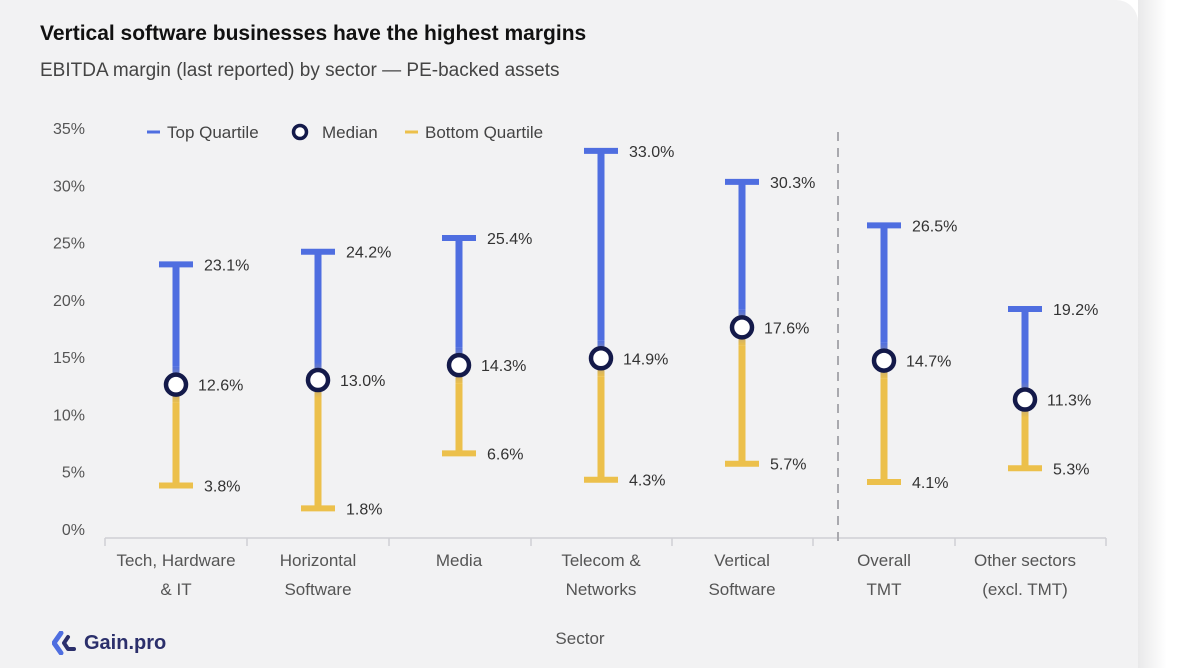 Image resolution: width=1179 pixels, height=668 pixels. What do you see at coordinates (175, 560) in the screenshot?
I see `category-label: Tech, Hardware` at bounding box center [175, 560].